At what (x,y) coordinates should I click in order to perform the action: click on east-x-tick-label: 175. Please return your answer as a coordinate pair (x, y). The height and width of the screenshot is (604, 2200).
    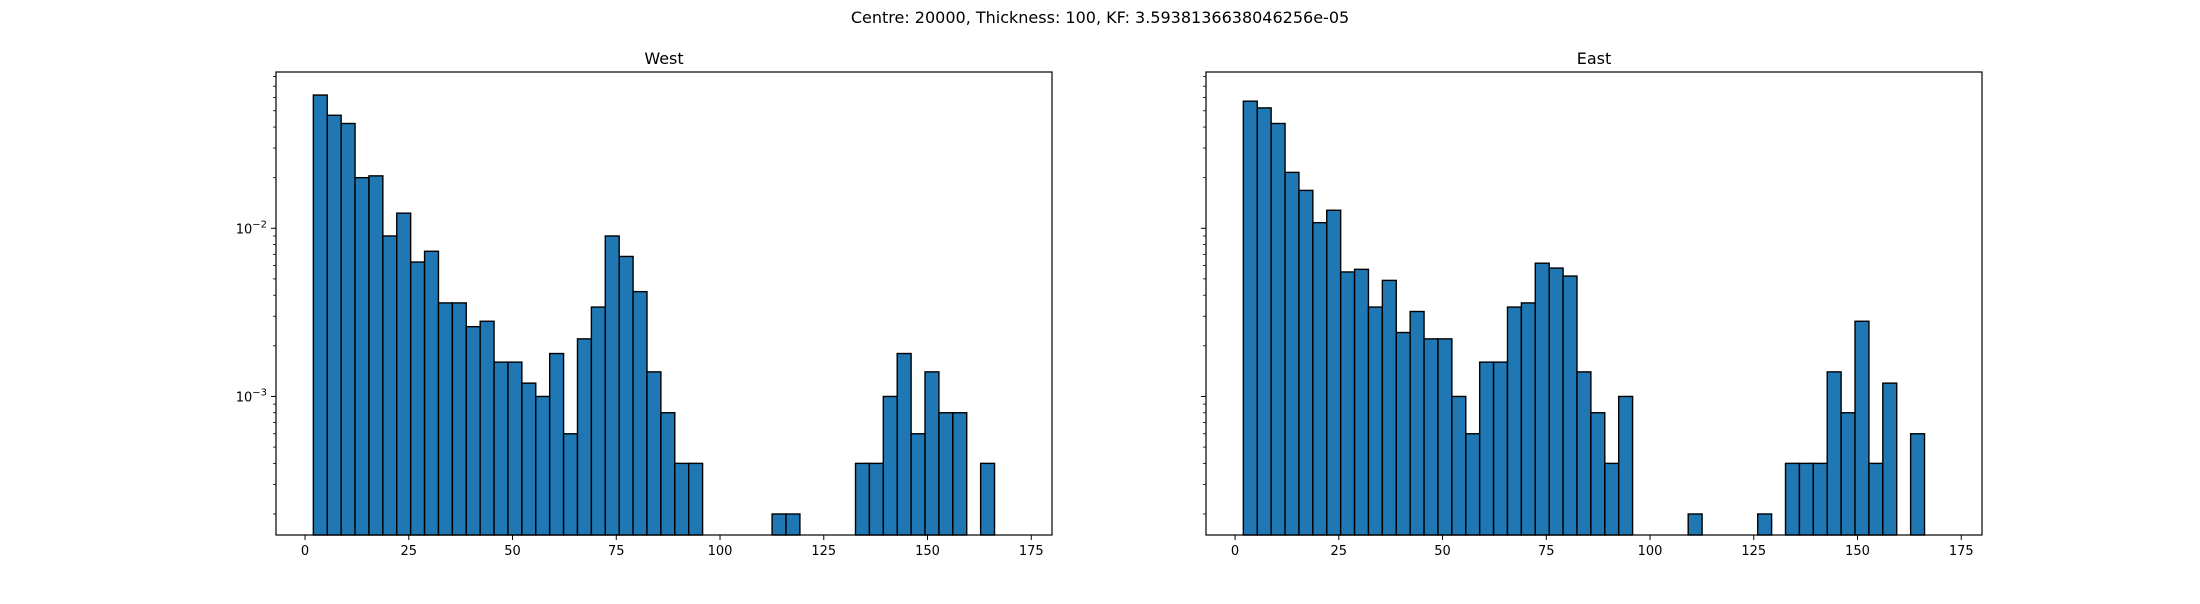
    Looking at the image, I should click on (1961, 551).